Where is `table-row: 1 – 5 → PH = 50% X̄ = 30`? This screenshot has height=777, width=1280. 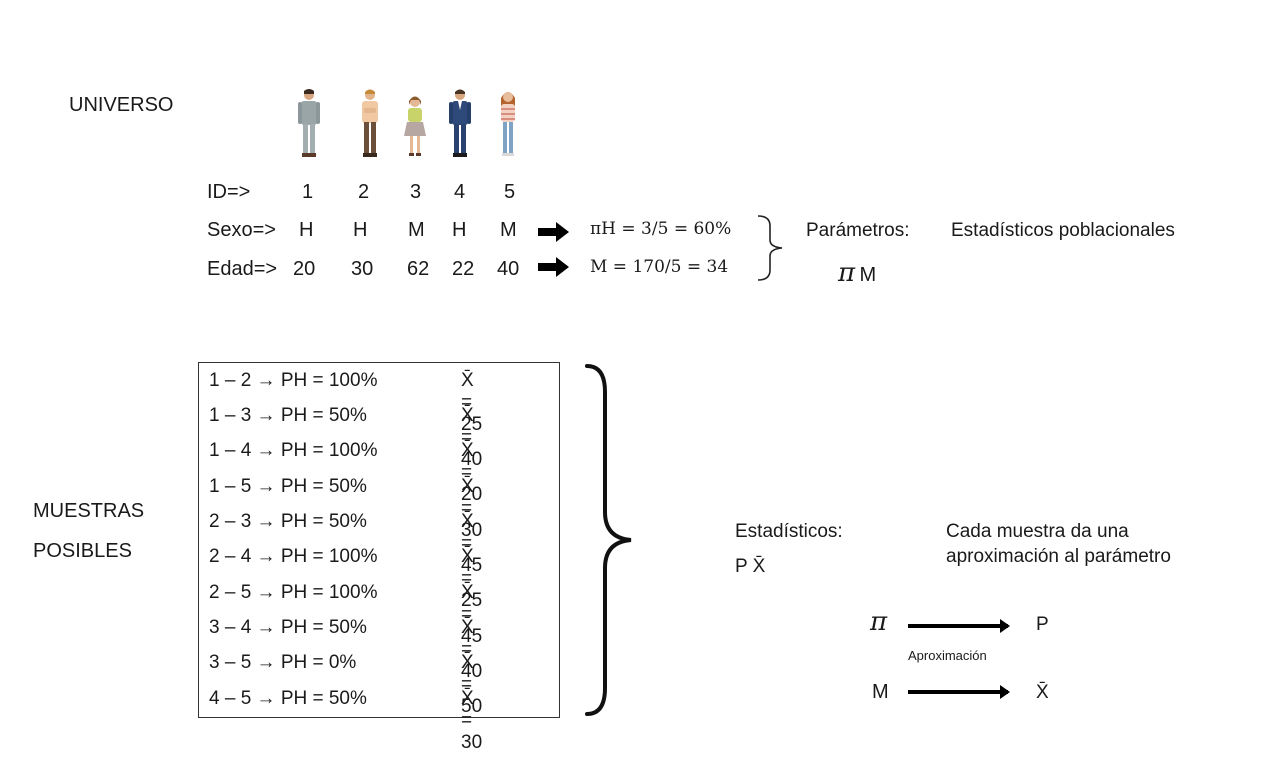
table-row: 1 – 5 → PH = 50% X̄ = 30 is located at coordinates (345, 508).